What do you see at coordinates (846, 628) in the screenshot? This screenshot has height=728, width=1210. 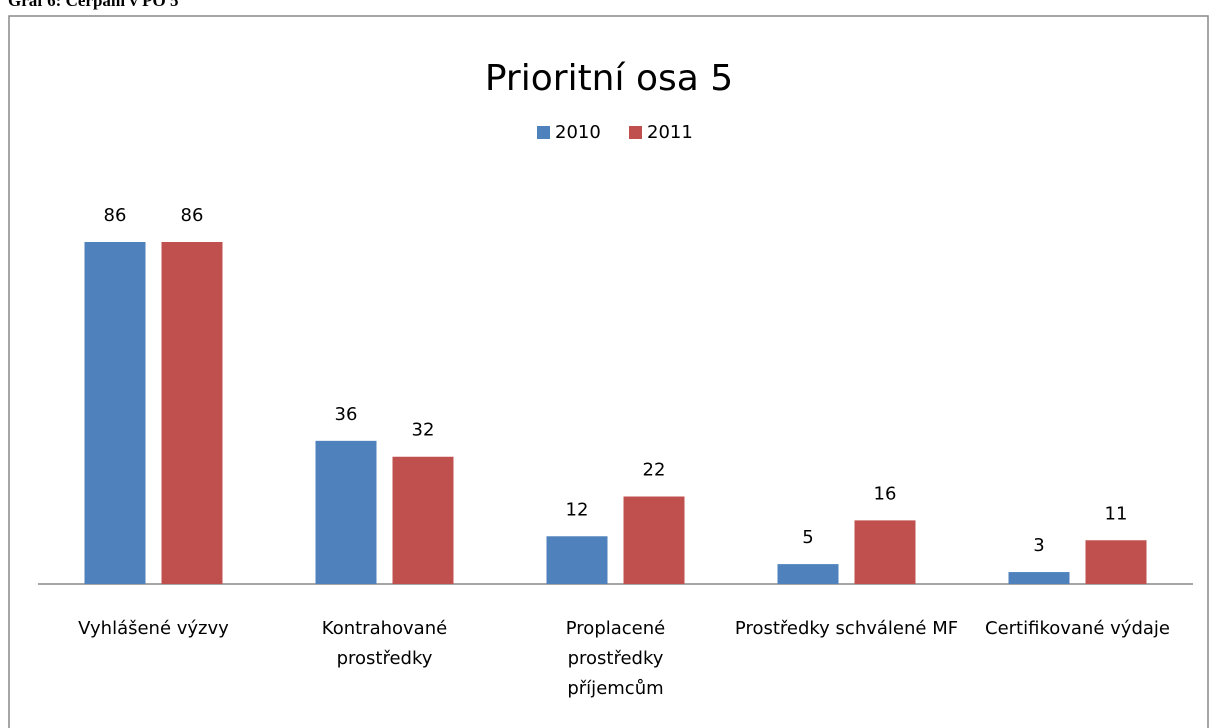 I see `x-tick-label: Prostředky schválené MF` at bounding box center [846, 628].